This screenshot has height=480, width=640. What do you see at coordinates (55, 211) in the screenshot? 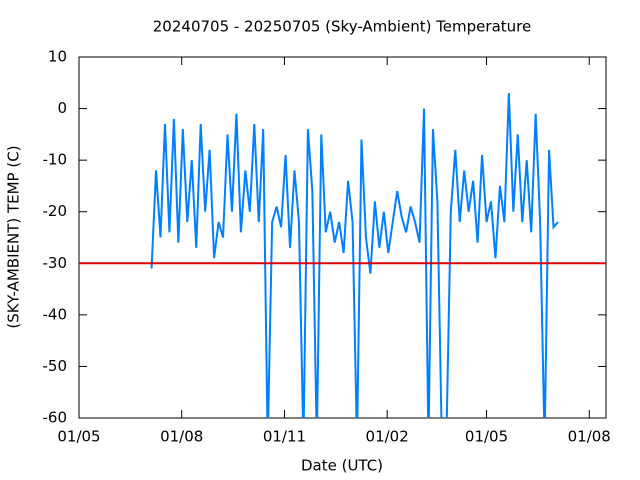
I see `y-tick-label: -20` at bounding box center [55, 211].